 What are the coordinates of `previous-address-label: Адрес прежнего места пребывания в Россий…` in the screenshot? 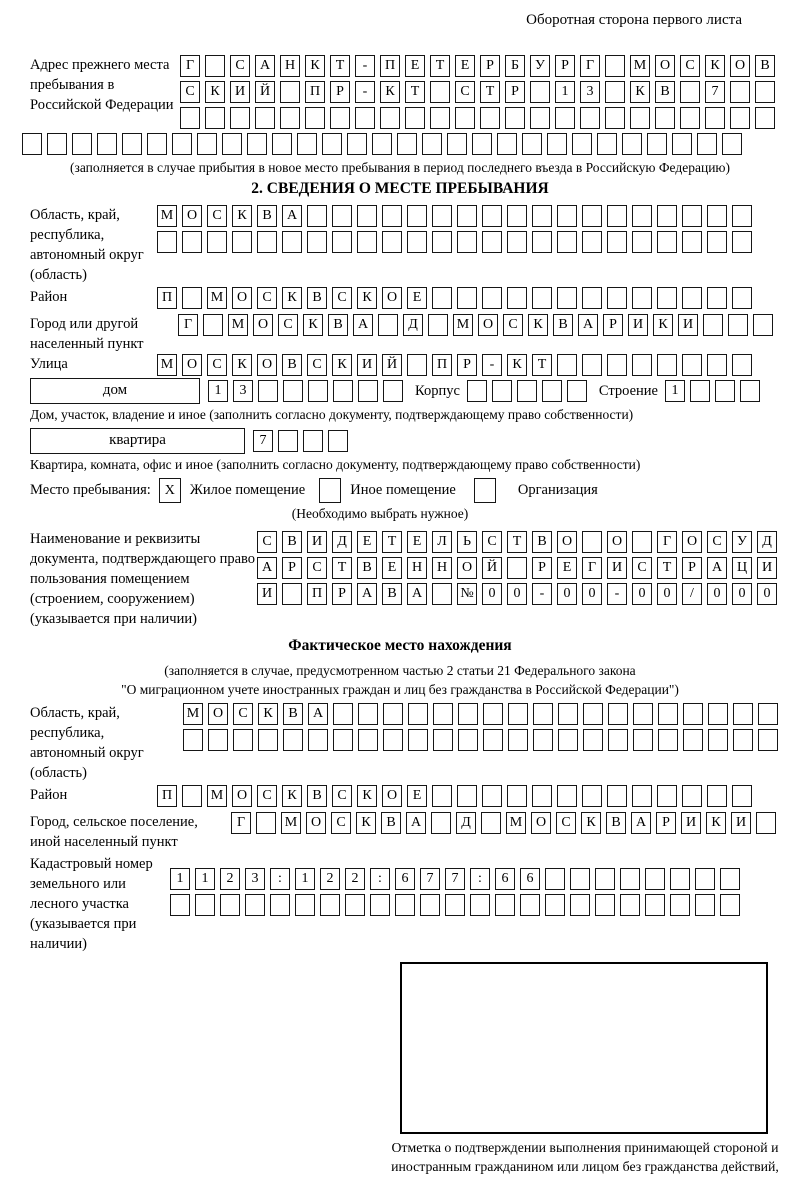 It's located at (102, 85).